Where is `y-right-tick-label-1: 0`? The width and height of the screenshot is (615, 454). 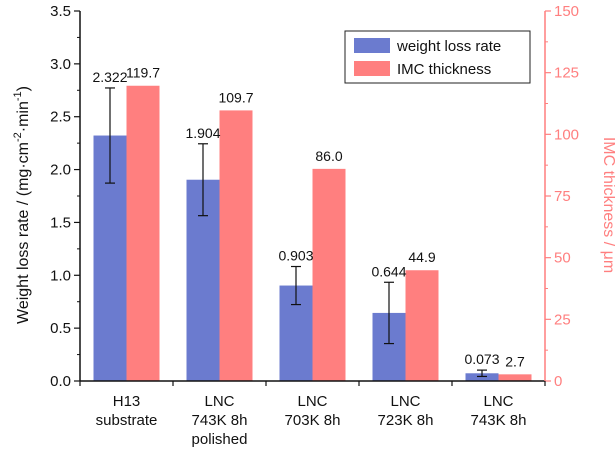 y-right-tick-label-1: 0 is located at coordinates (558, 381).